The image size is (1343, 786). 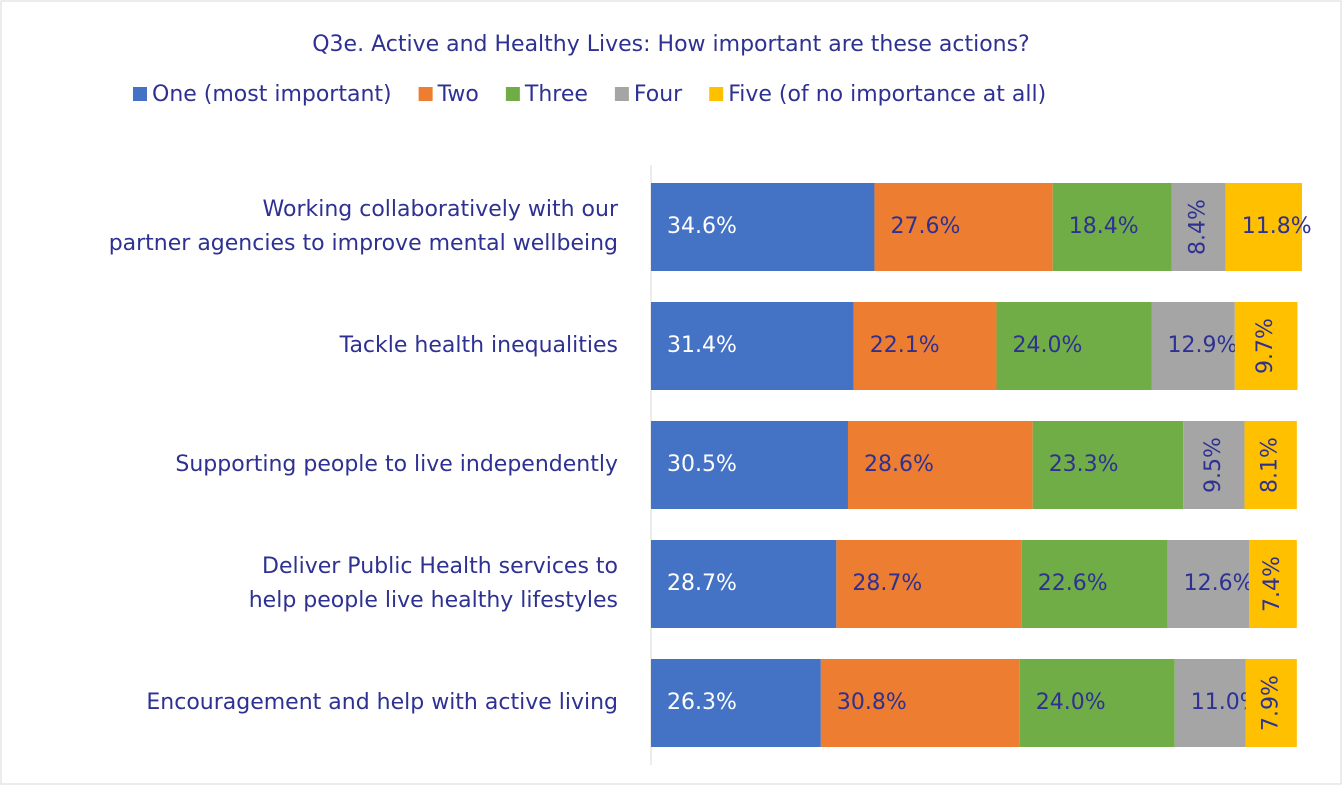 I want to click on data-label: 12.6%, so click(x=1219, y=583).